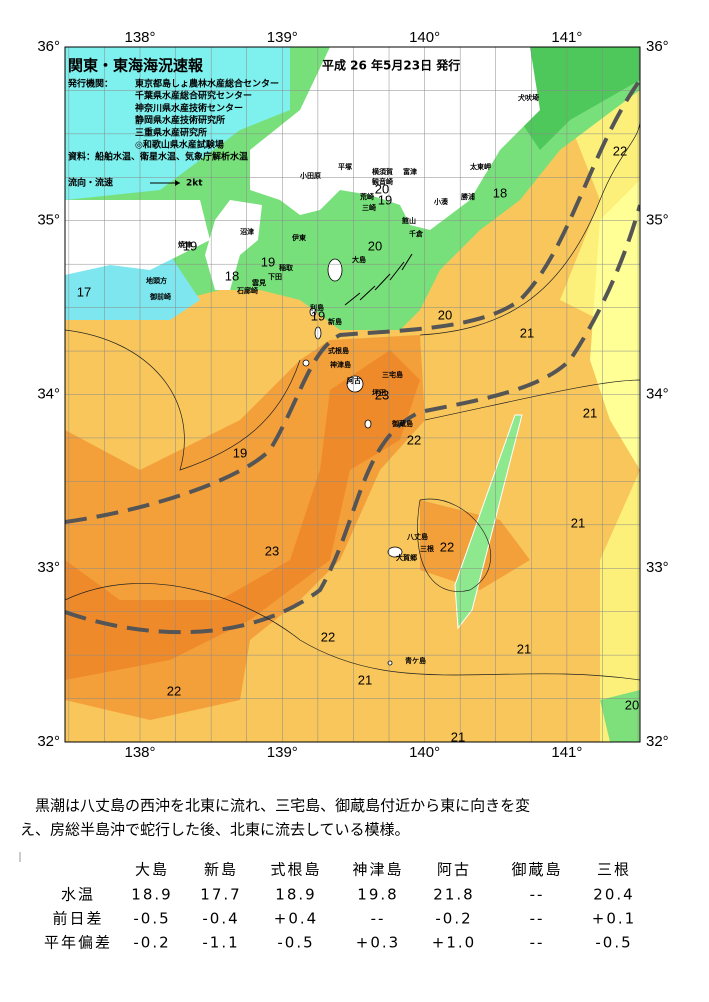 This screenshot has width=709, height=1002. What do you see at coordinates (415, 660) in the screenshot?
I see `place-name: 青ケ島` at bounding box center [415, 660].